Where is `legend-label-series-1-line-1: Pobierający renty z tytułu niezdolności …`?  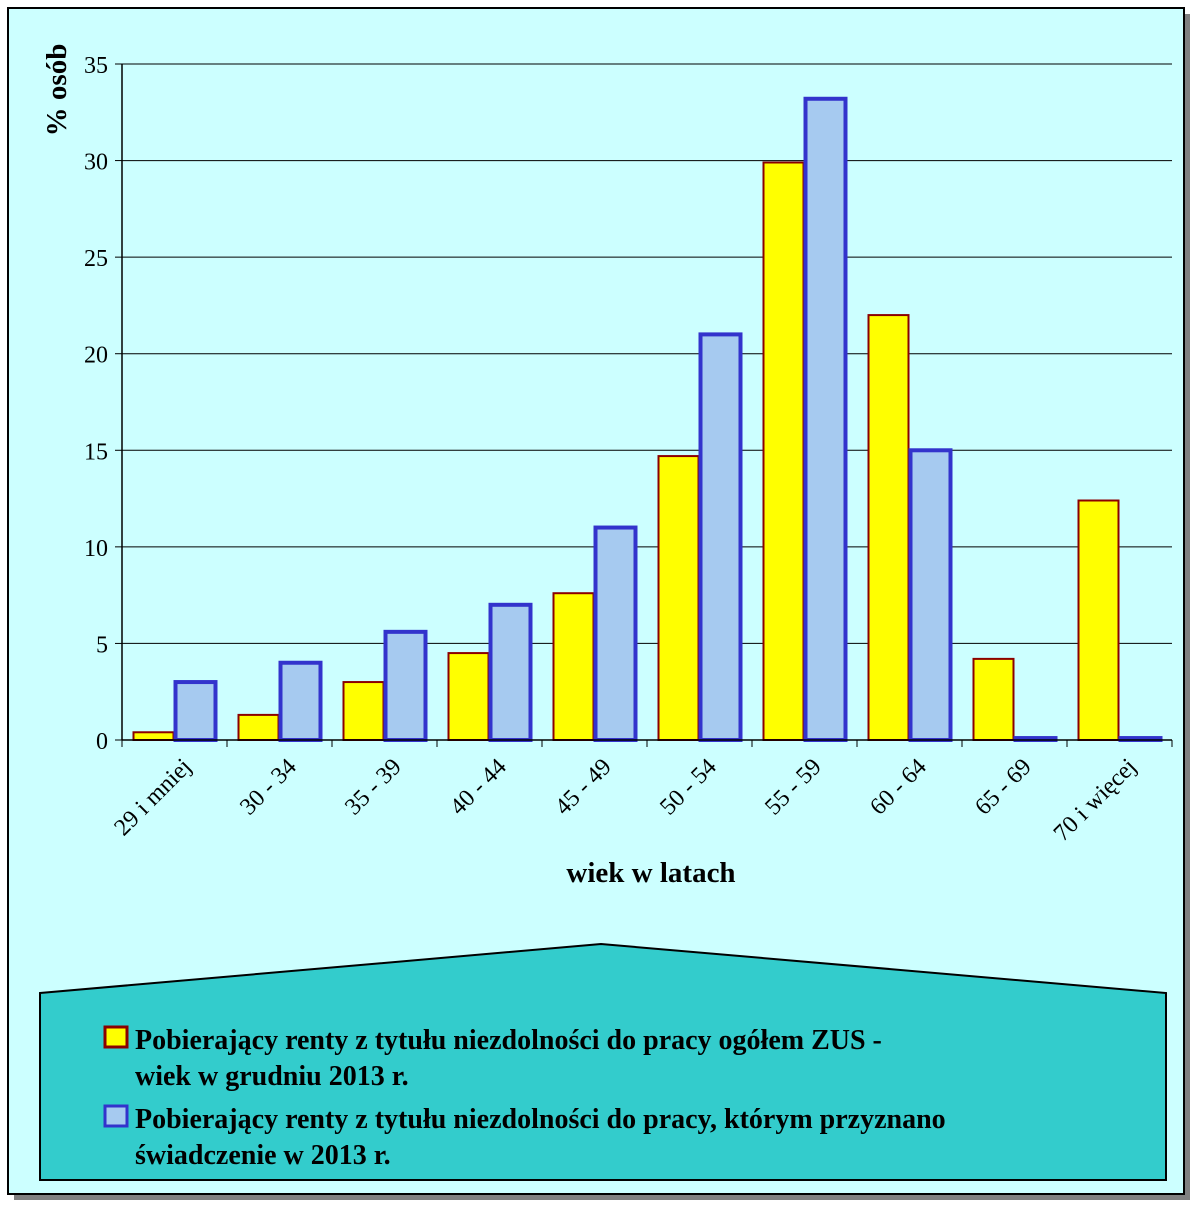
legend-label-series-1-line-1: Pobierający renty z tytułu niezdolności … is located at coordinates (508, 1040).